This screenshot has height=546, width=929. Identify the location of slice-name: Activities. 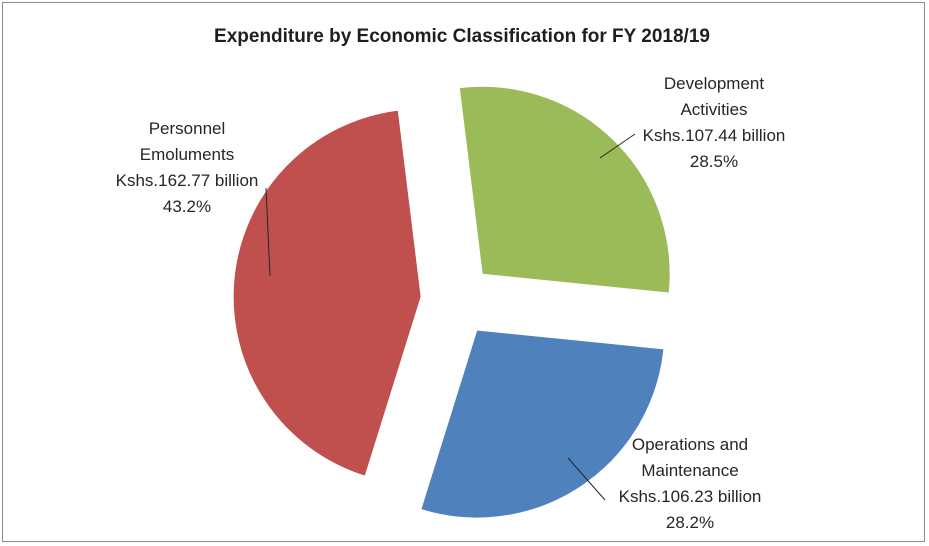
(713, 109).